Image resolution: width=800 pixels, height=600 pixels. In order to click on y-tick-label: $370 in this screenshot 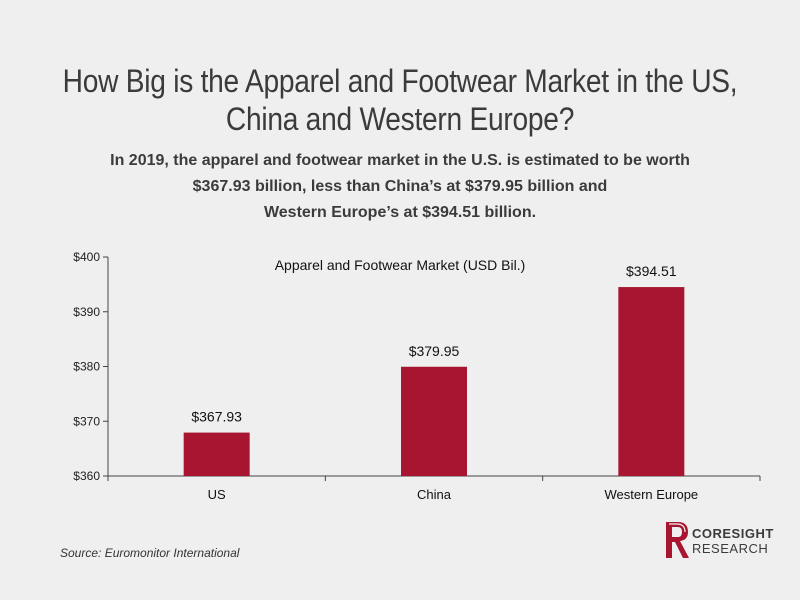, I will do `click(86, 421)`.